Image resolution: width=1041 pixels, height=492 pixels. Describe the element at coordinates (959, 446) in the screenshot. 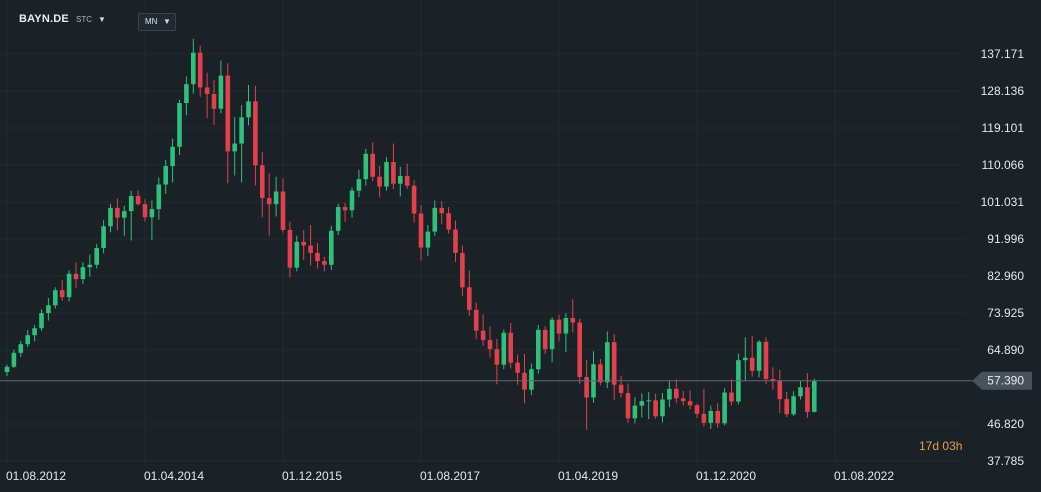

I see `countdown-hours-unit: h` at that location.